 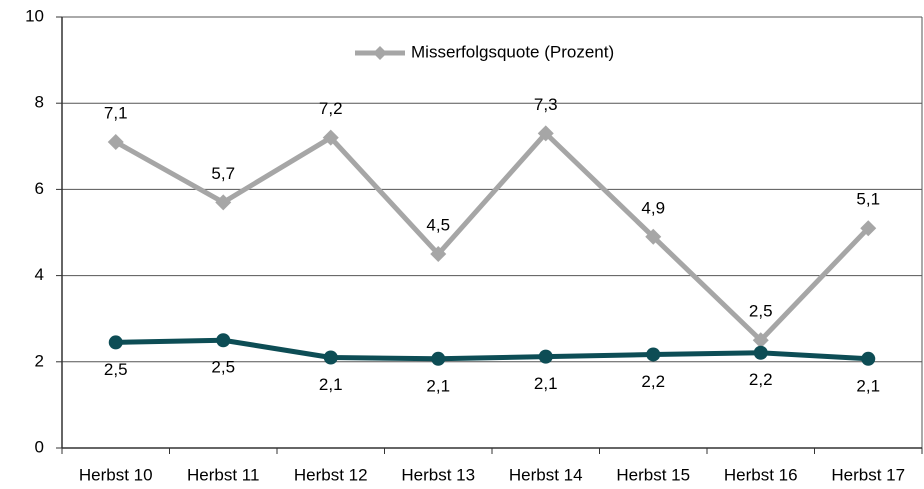 I want to click on y-tick-label: 6, so click(x=39, y=188).